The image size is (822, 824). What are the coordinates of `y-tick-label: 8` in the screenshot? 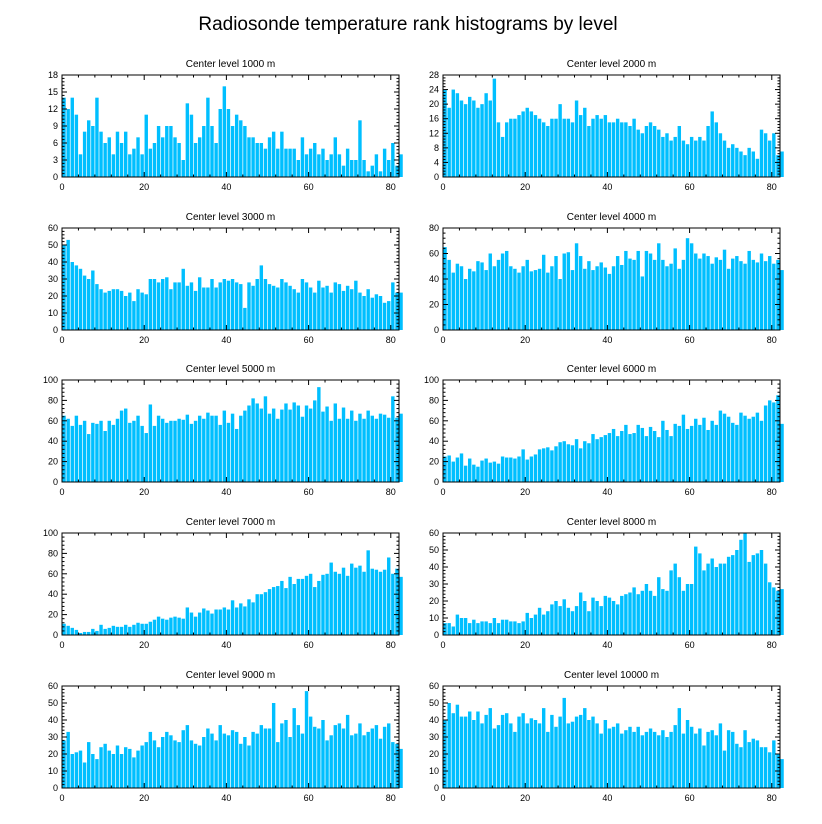 It's located at (436, 148).